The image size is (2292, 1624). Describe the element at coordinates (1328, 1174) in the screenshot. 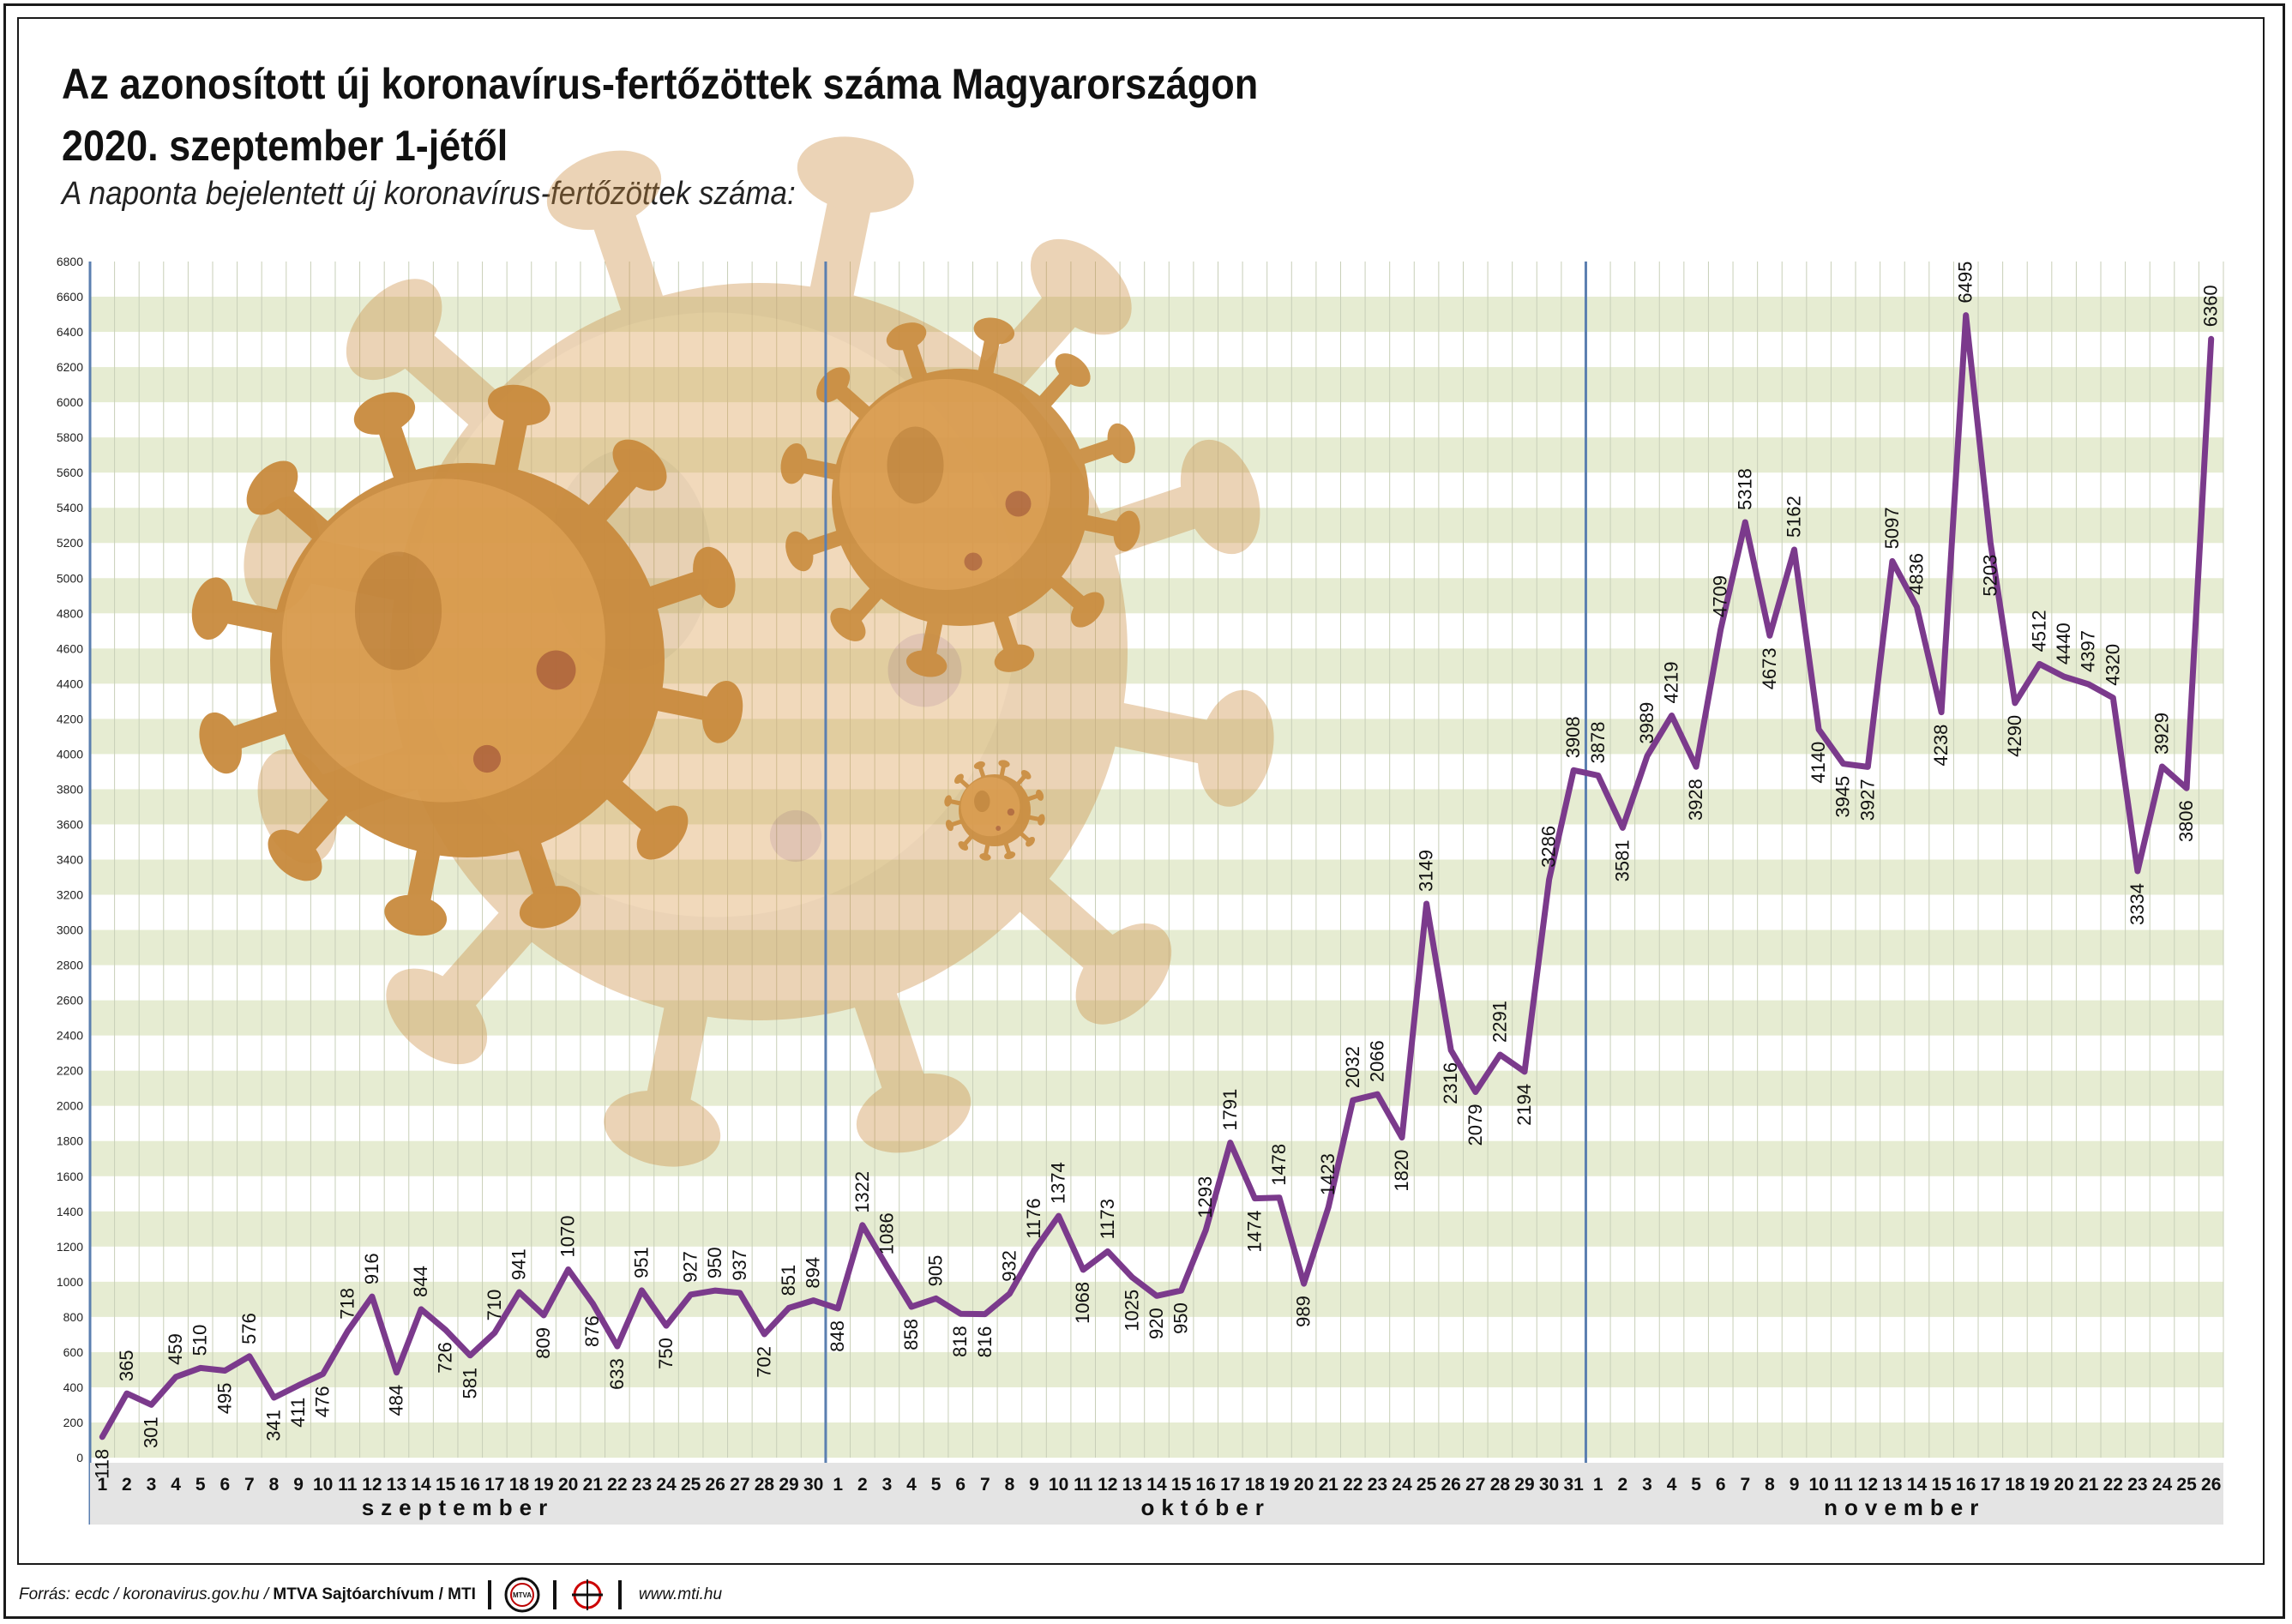

I see `data-label: 1423` at that location.